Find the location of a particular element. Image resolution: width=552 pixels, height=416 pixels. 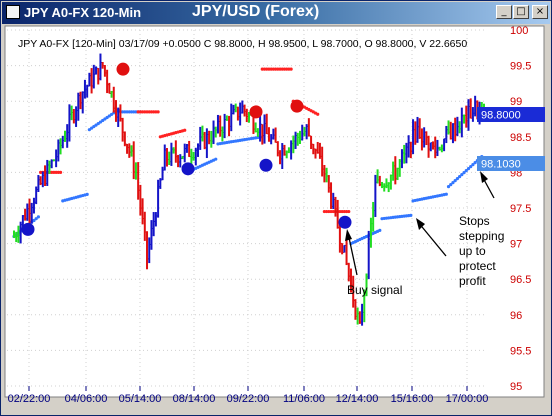

window-title: JPY A0-FX 120-Min is located at coordinates (83, 12).